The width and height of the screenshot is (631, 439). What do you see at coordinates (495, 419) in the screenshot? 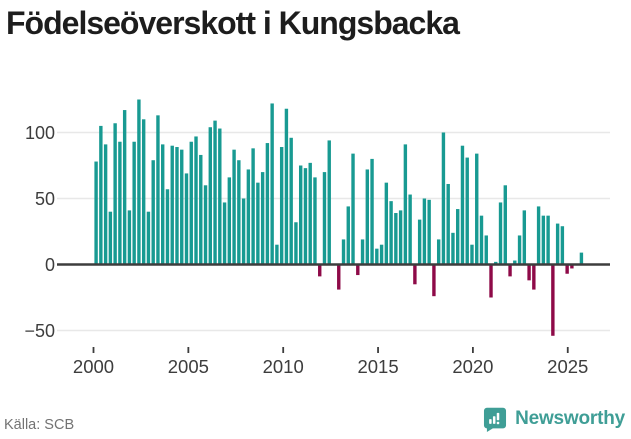
I see `newsworthy-logo-icon` at bounding box center [495, 419].